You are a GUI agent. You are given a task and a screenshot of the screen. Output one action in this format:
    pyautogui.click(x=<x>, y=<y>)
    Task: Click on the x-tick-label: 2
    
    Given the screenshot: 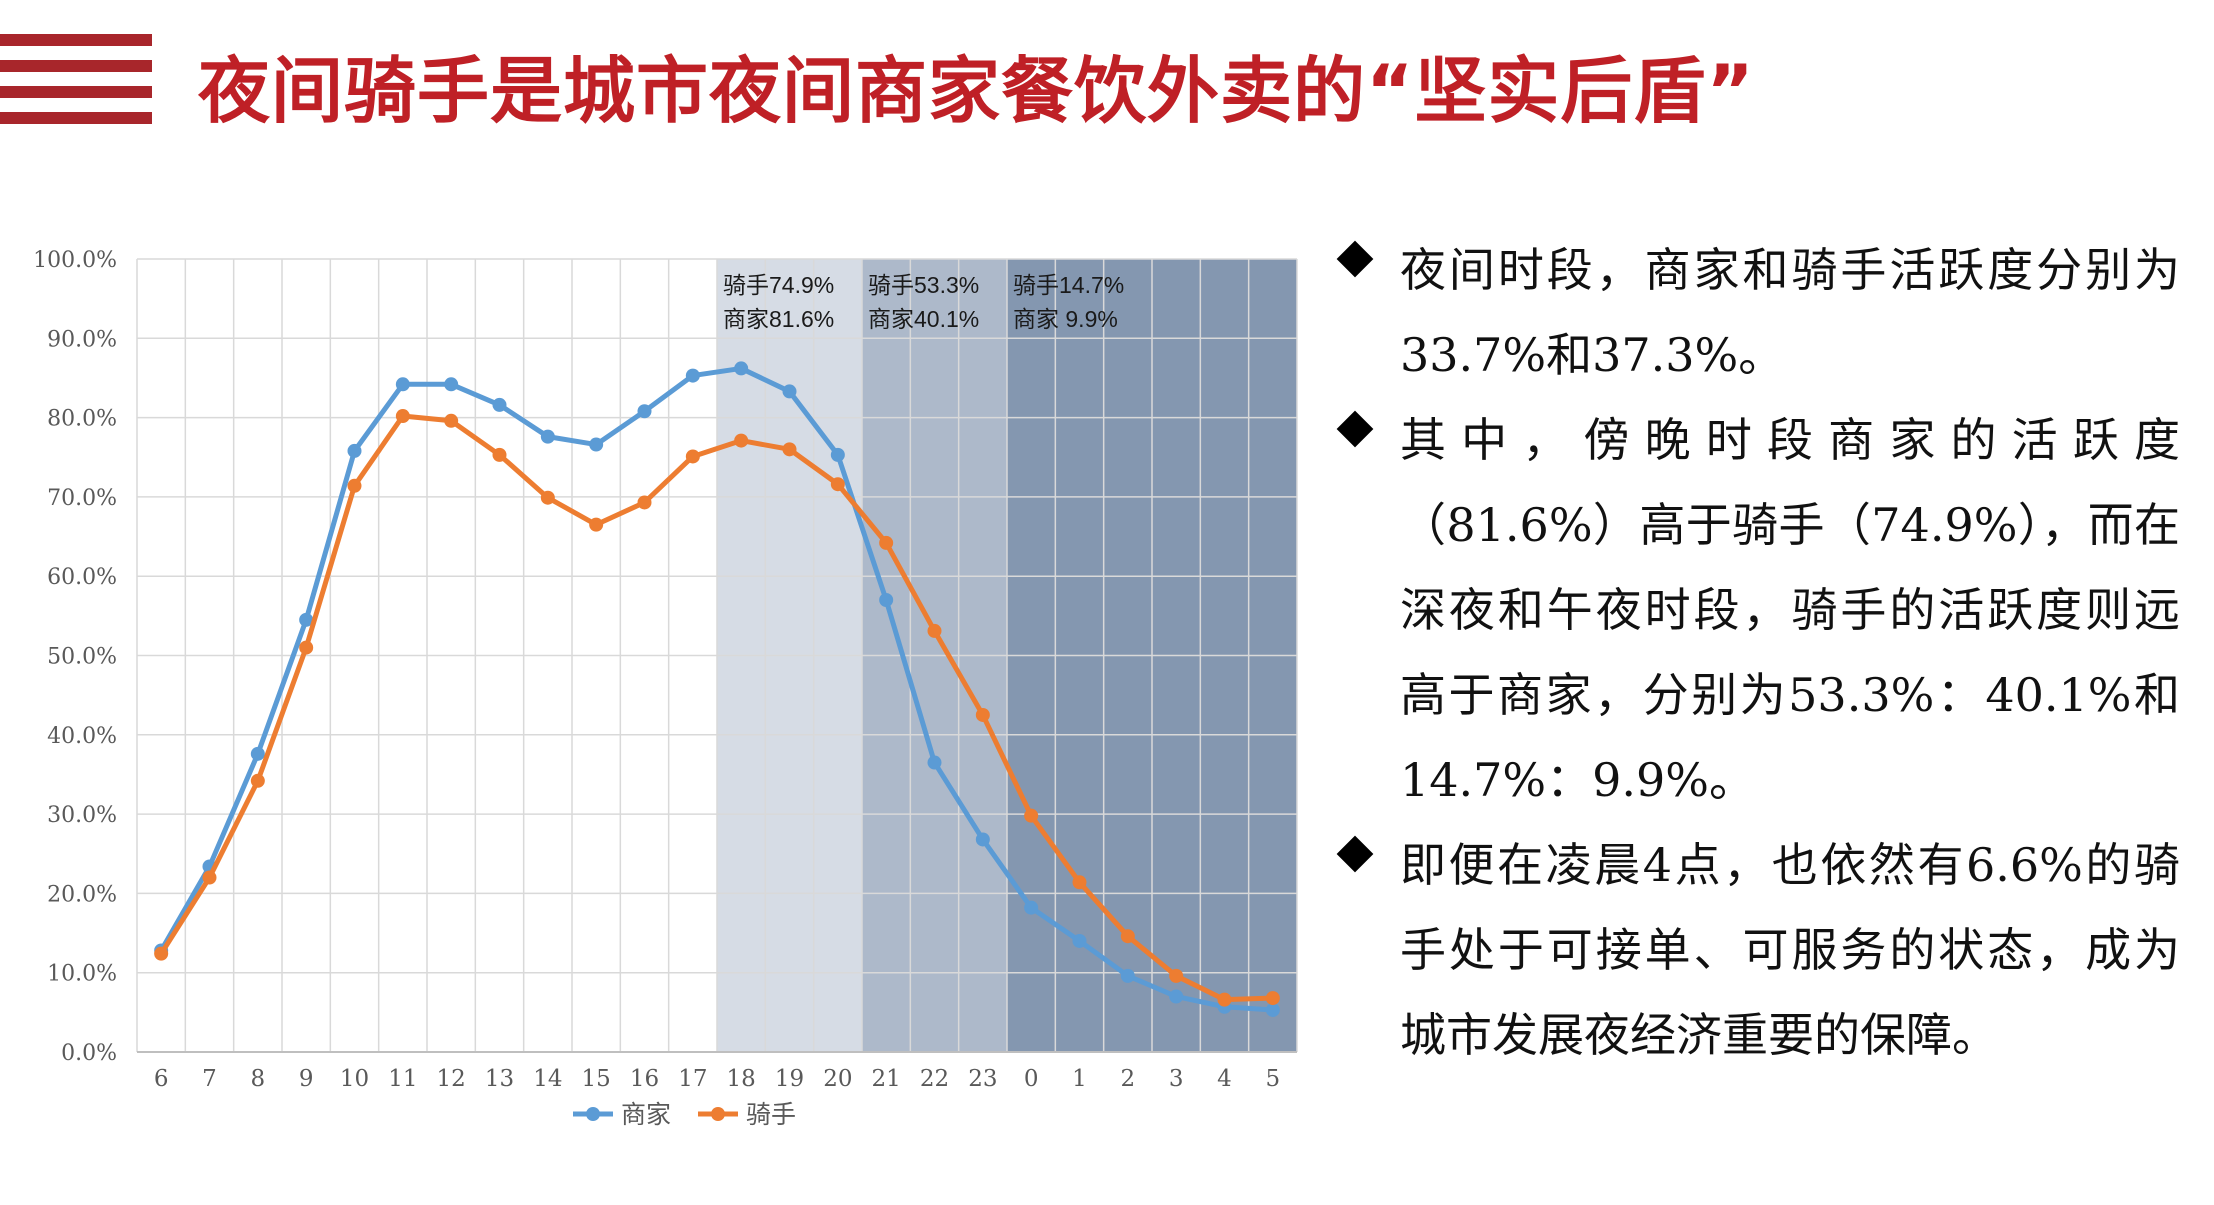 What is the action you would take?
    pyautogui.click(x=1128, y=1079)
    